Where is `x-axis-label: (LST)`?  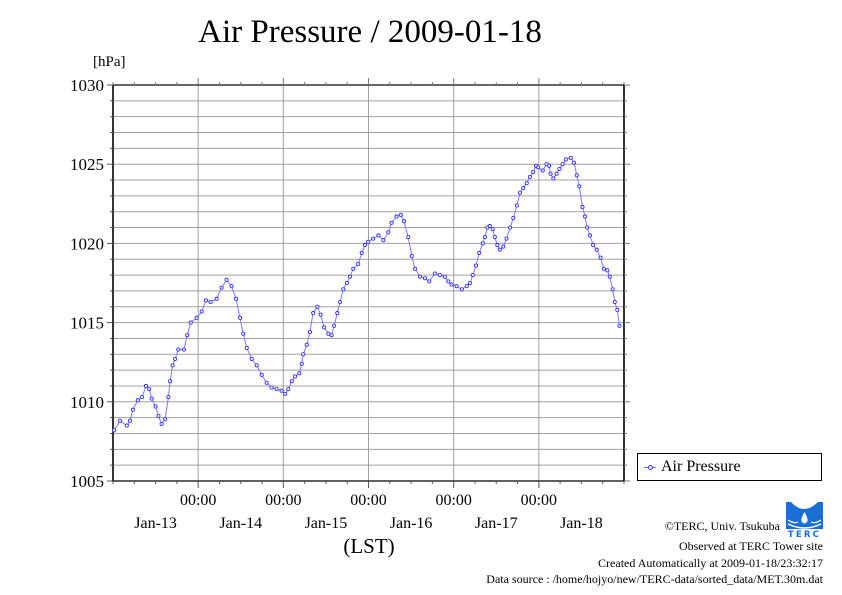 x-axis-label: (LST) is located at coordinates (368, 546).